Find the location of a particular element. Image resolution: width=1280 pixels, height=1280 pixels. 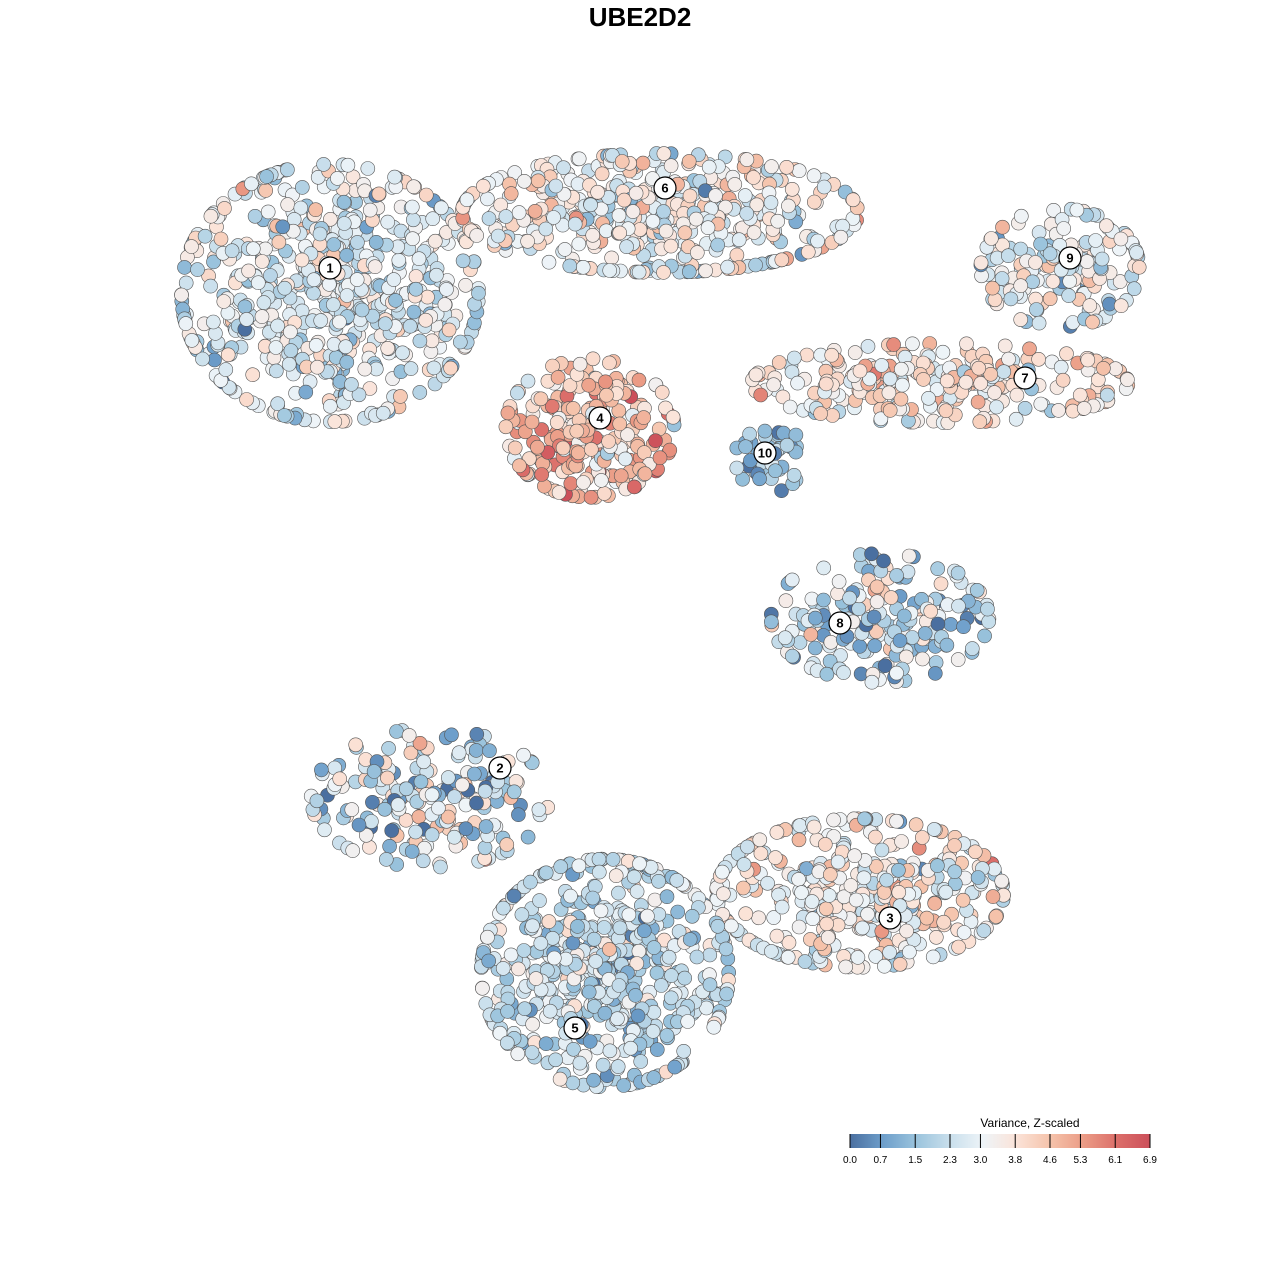

cluster-label-1: 1 is located at coordinates (330, 268).